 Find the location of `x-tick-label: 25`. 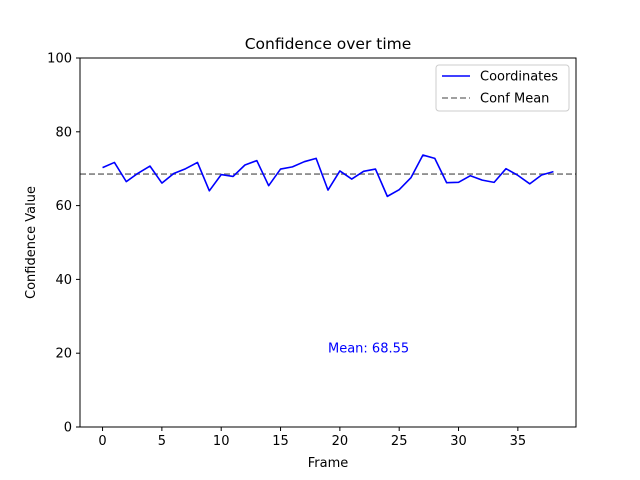

x-tick-label: 25 is located at coordinates (399, 441).